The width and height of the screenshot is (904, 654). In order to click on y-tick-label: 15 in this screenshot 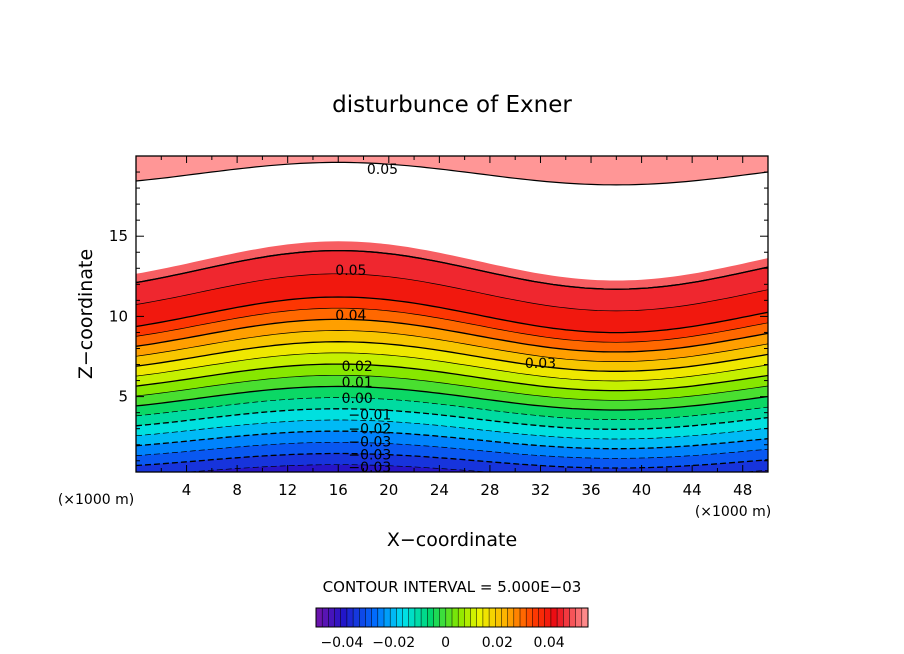, I will do `click(118, 236)`.